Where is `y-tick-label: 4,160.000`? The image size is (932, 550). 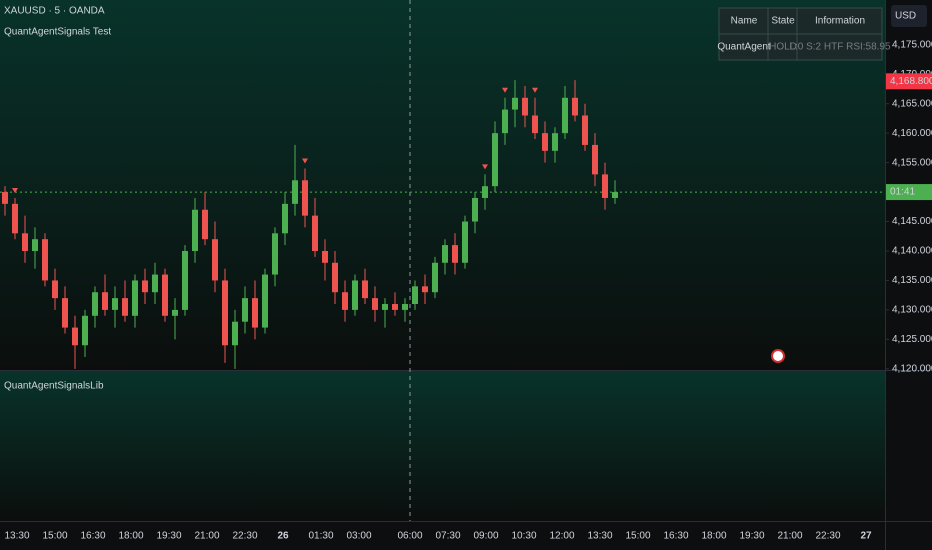
y-tick-label: 4,160.000 is located at coordinates (912, 133).